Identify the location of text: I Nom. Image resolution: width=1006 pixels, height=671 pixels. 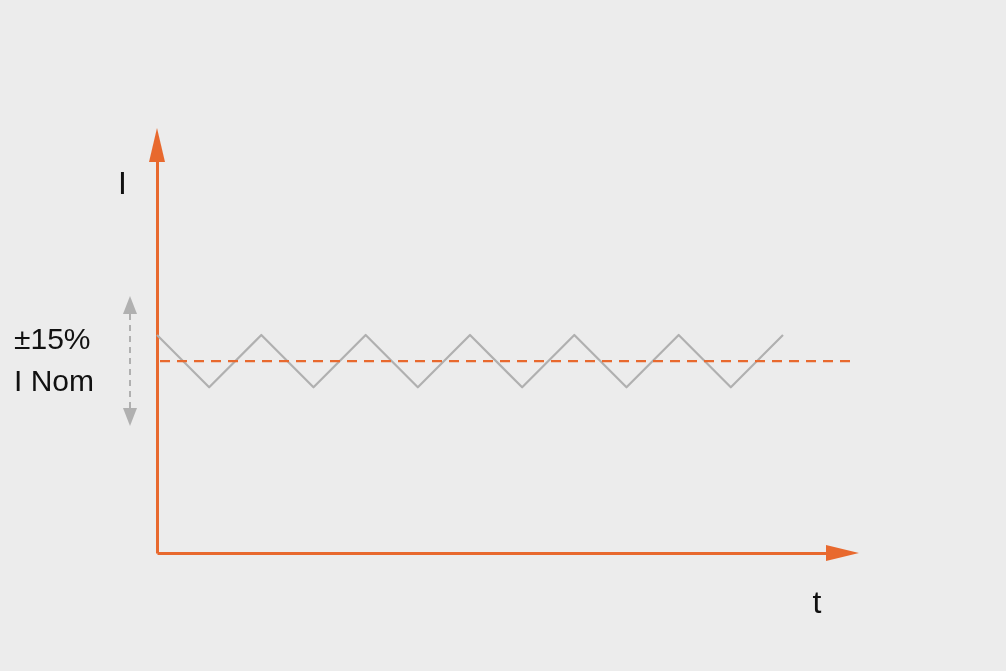
(54, 380).